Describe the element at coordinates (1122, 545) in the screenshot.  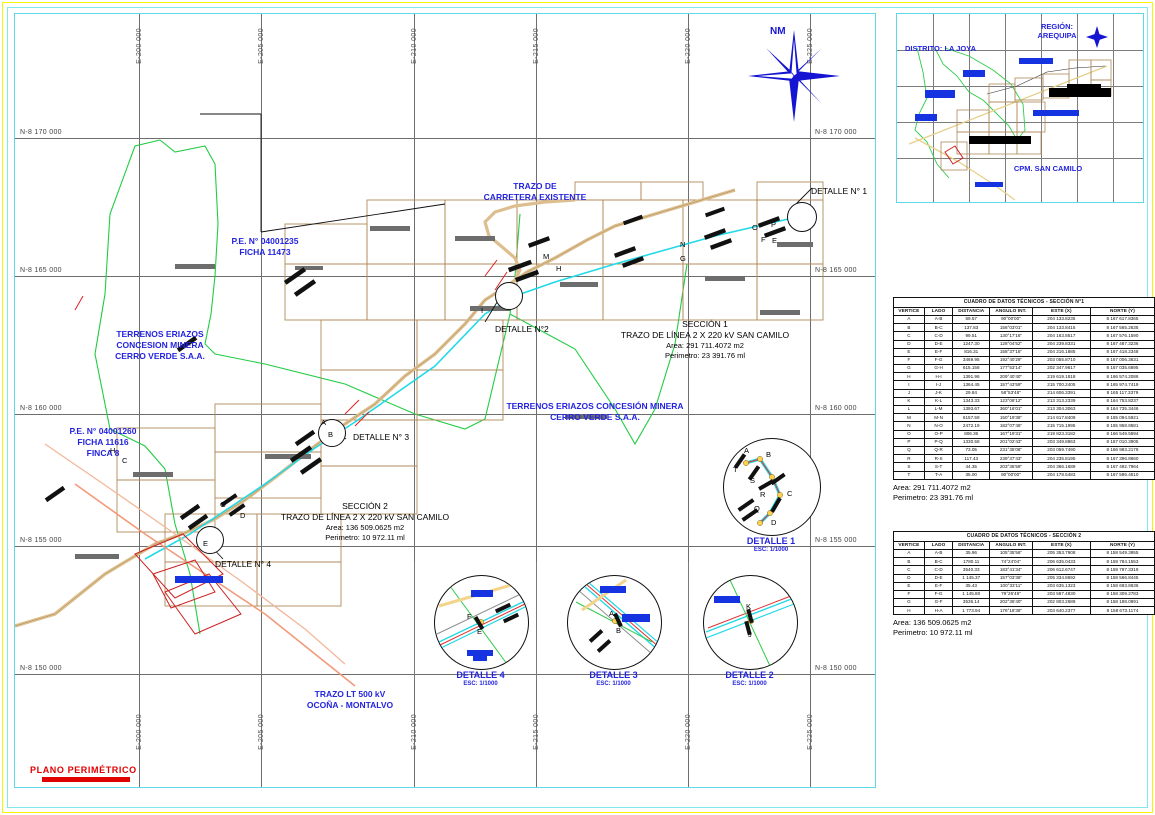
I see `col-norte: NORTE (Y)` at that location.